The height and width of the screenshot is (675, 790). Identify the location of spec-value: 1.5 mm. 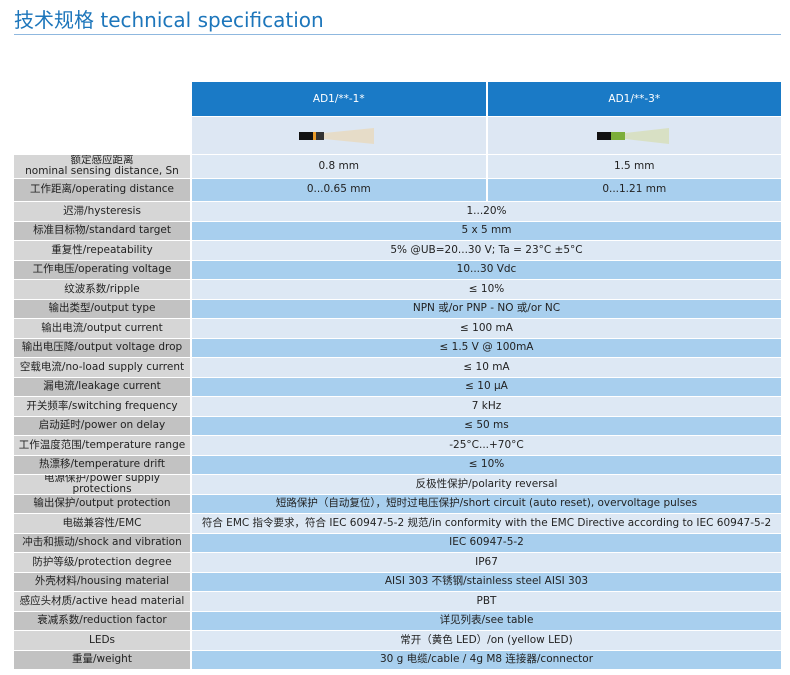
(634, 166).